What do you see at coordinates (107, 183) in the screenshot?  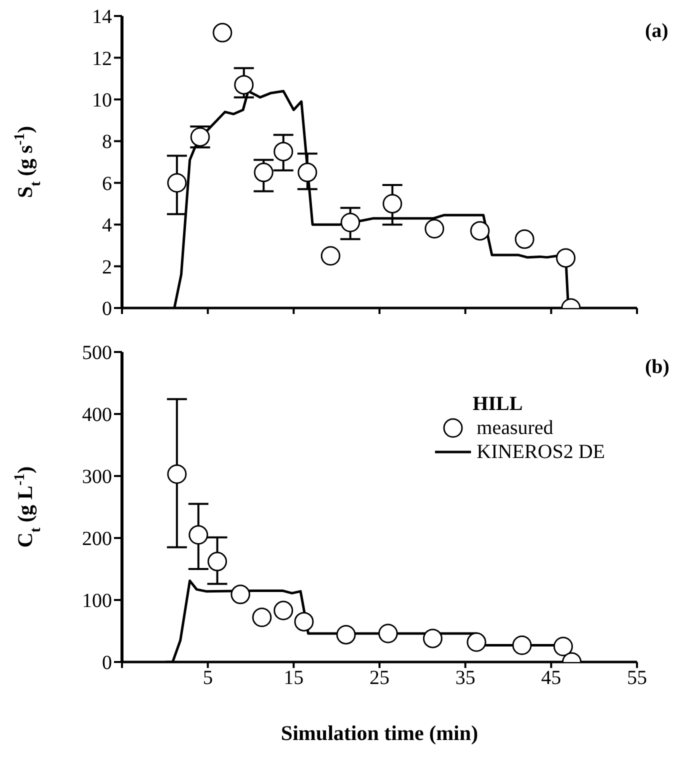 I see `y-tick-label: 6` at bounding box center [107, 183].